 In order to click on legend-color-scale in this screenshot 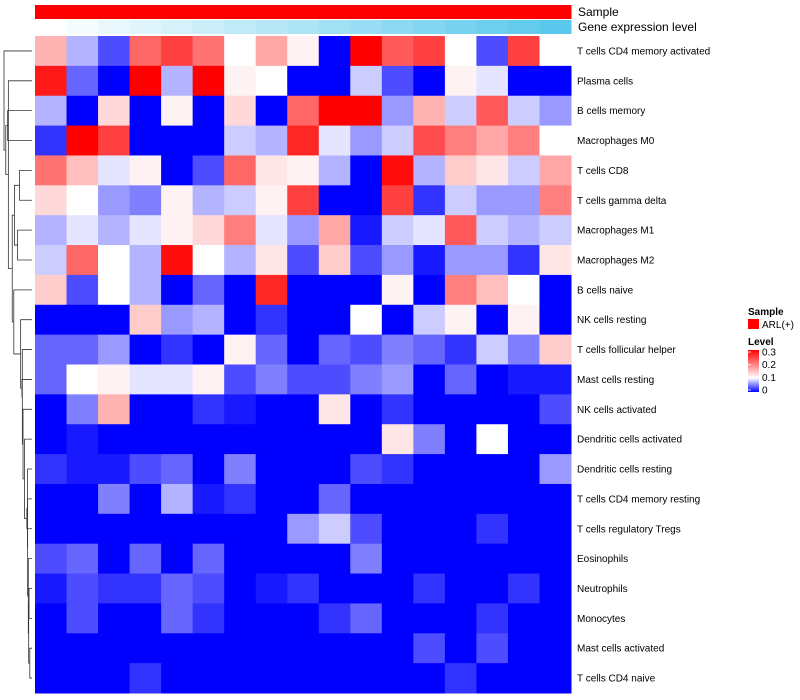, I will do `click(753, 371)`.